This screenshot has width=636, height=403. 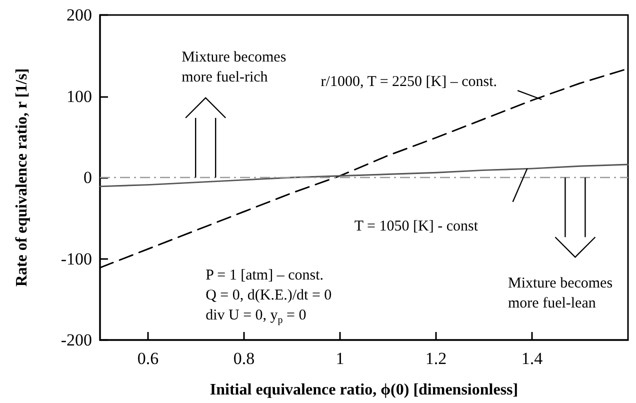 What do you see at coordinates (364, 390) in the screenshot?
I see `x-axis-title: Initial equivalence ratio, ϕ(0) [dimensionless]` at bounding box center [364, 390].